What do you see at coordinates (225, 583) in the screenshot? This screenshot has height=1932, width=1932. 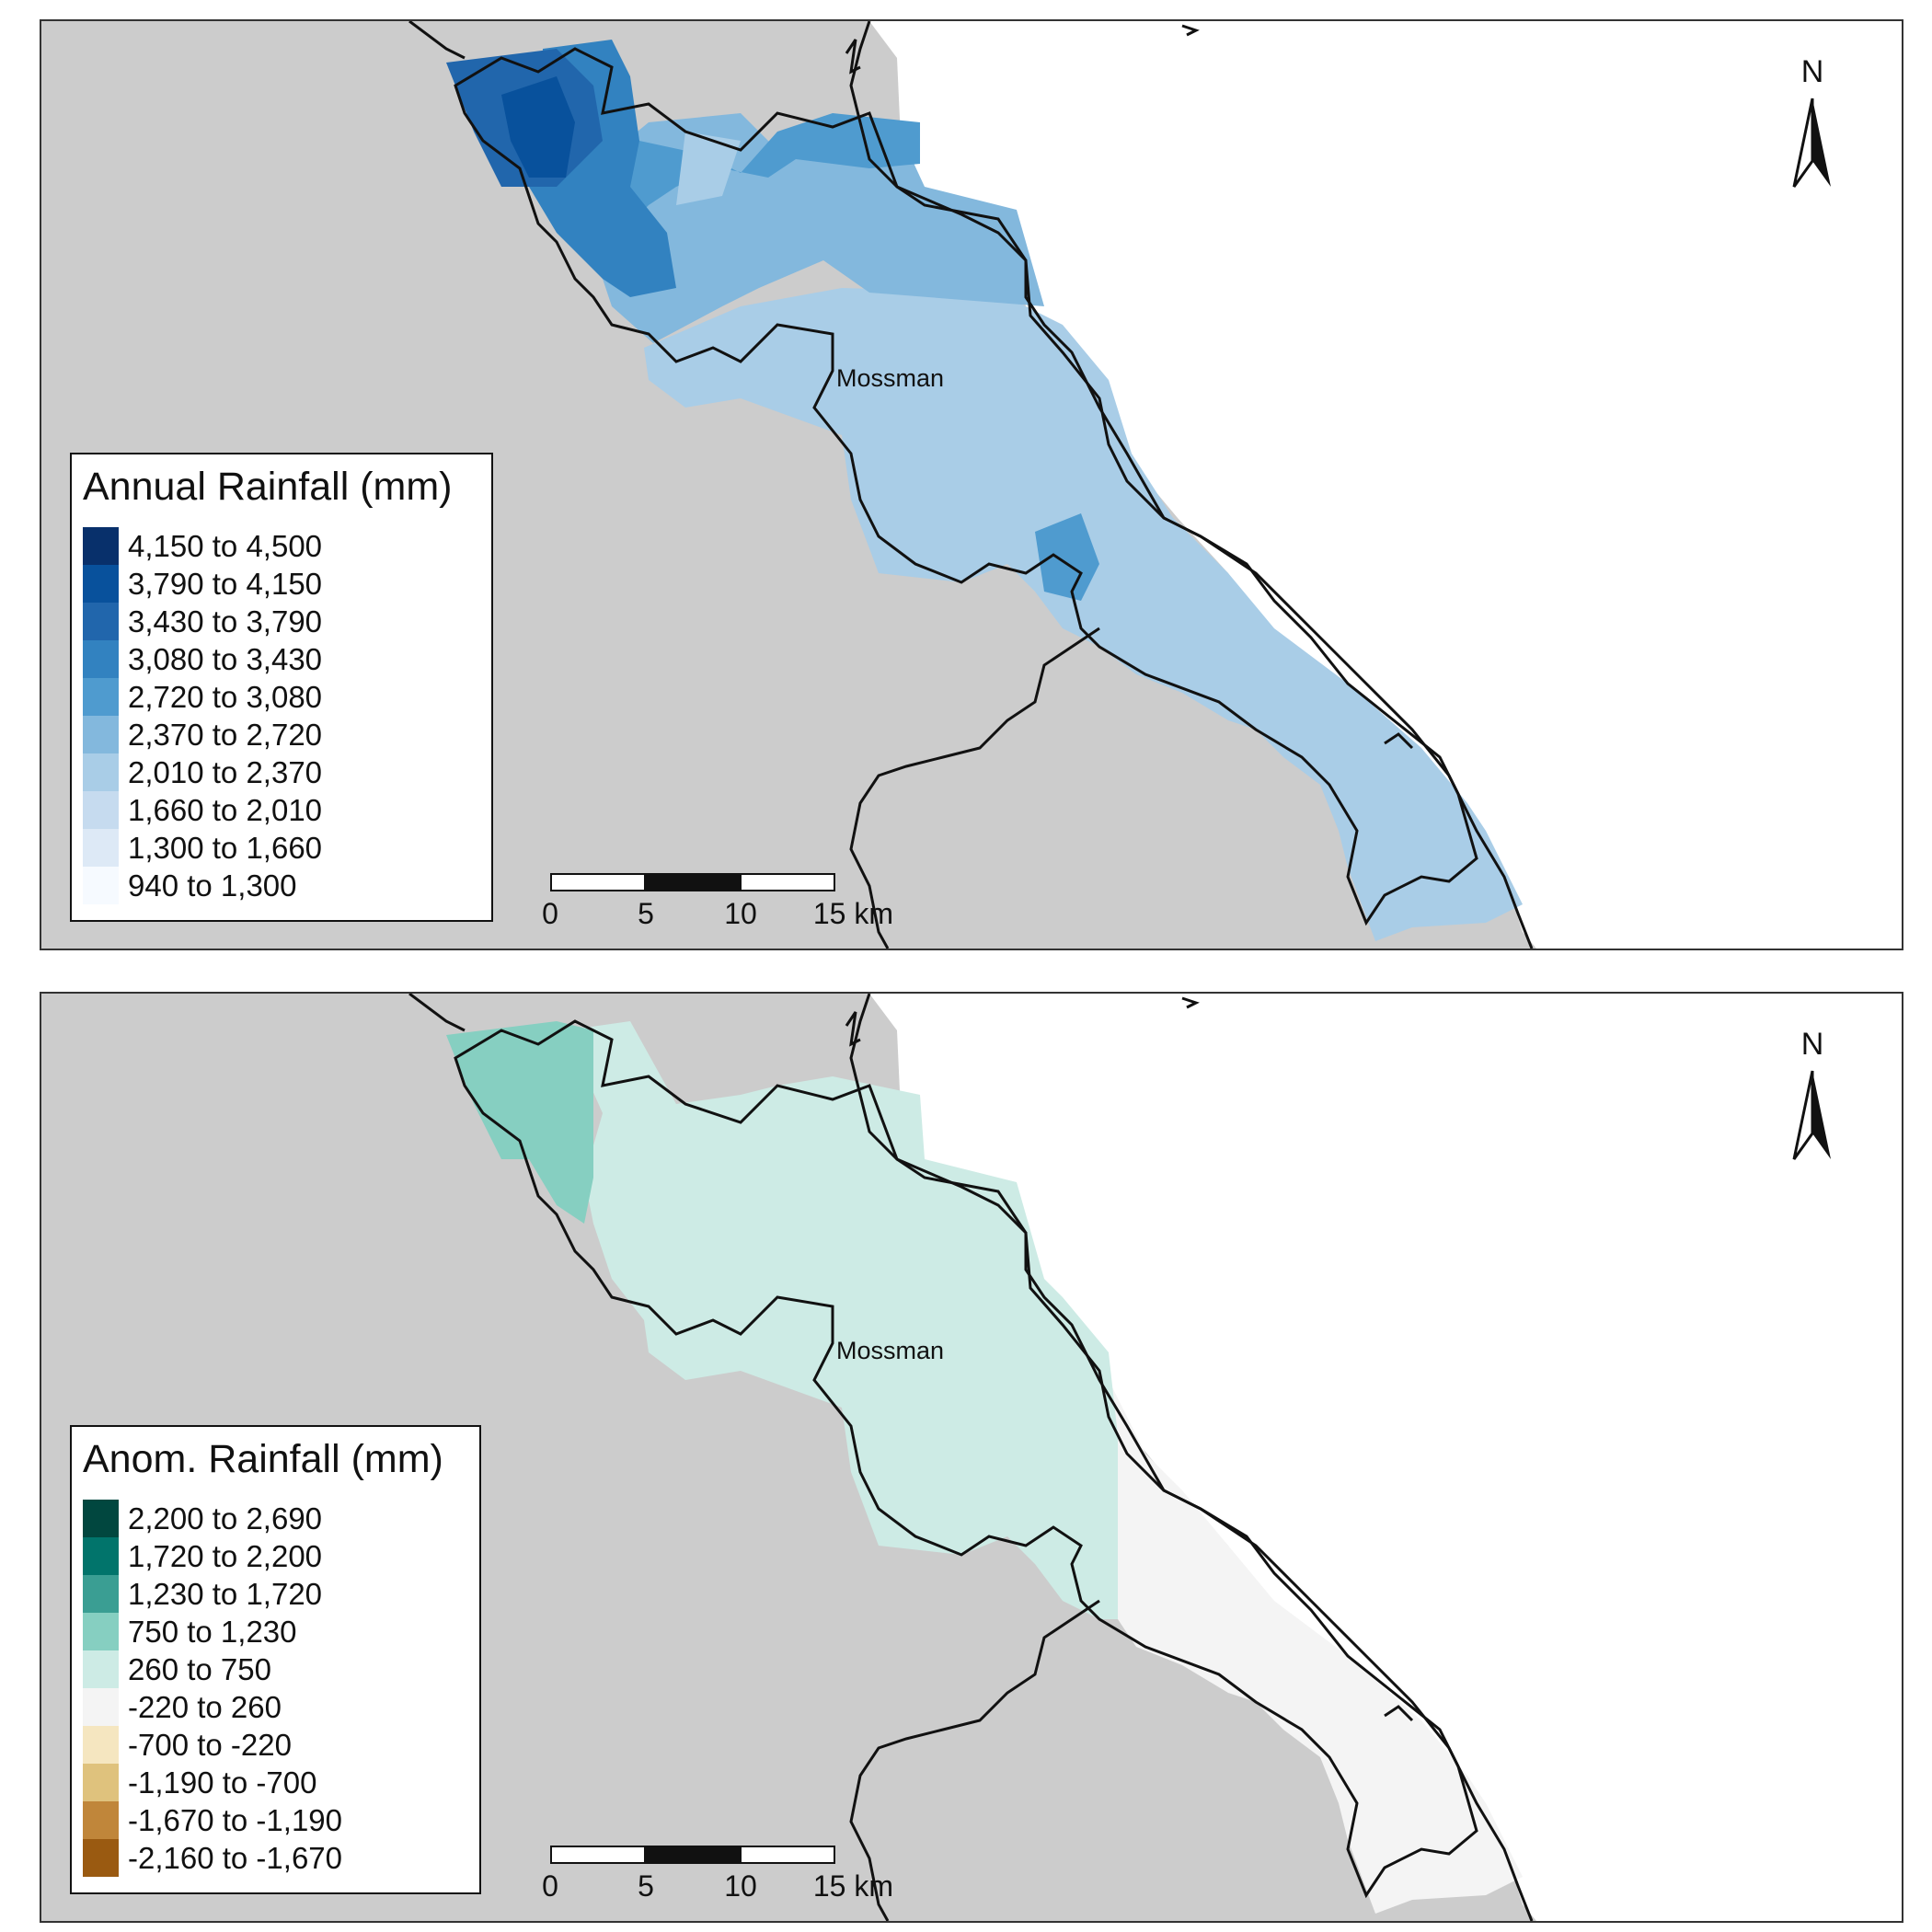 I see `legend-label: 3,790 to 4,150` at bounding box center [225, 583].